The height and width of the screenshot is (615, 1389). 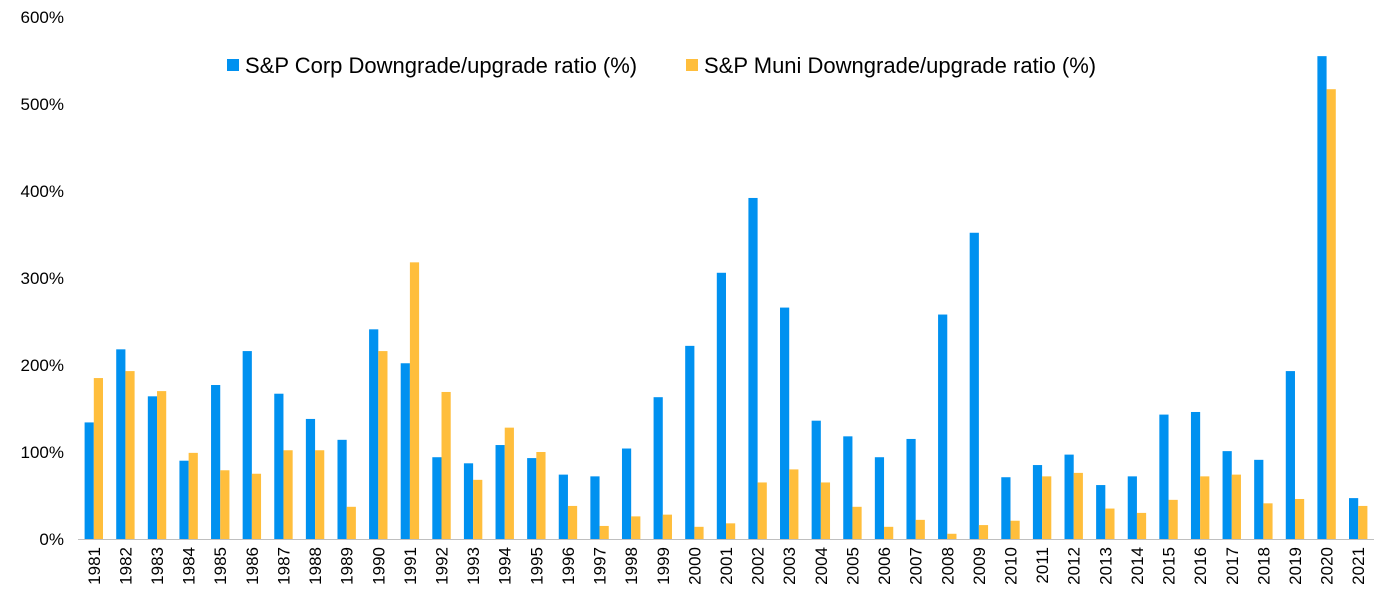 I want to click on y-tick-label: 500%, so click(x=42, y=104).